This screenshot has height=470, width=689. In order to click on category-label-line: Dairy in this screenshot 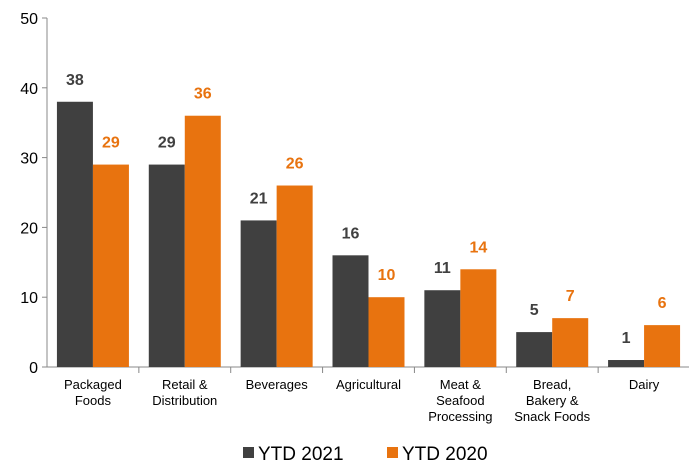, I will do `click(644, 384)`.